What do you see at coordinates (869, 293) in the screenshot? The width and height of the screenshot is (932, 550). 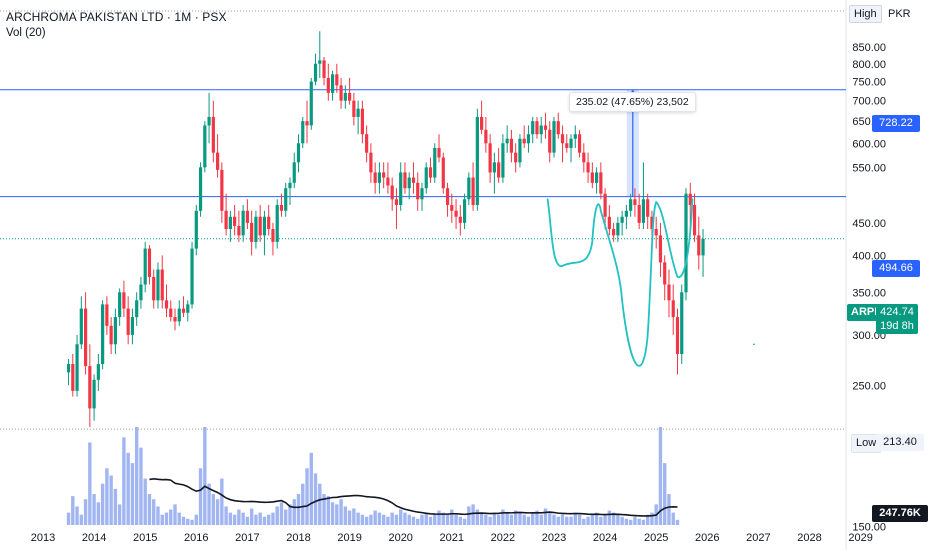 I see `price-tick-label: 350.00` at bounding box center [869, 293].